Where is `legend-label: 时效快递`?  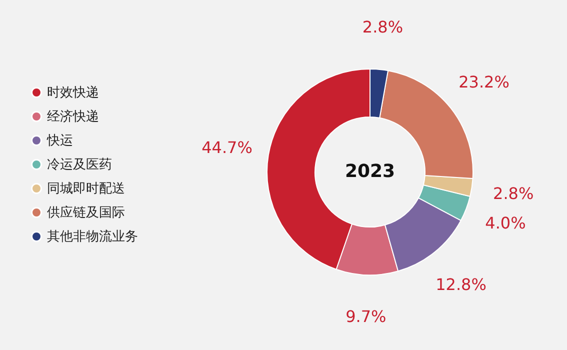
legend-label: 时效快递 is located at coordinates (73, 93).